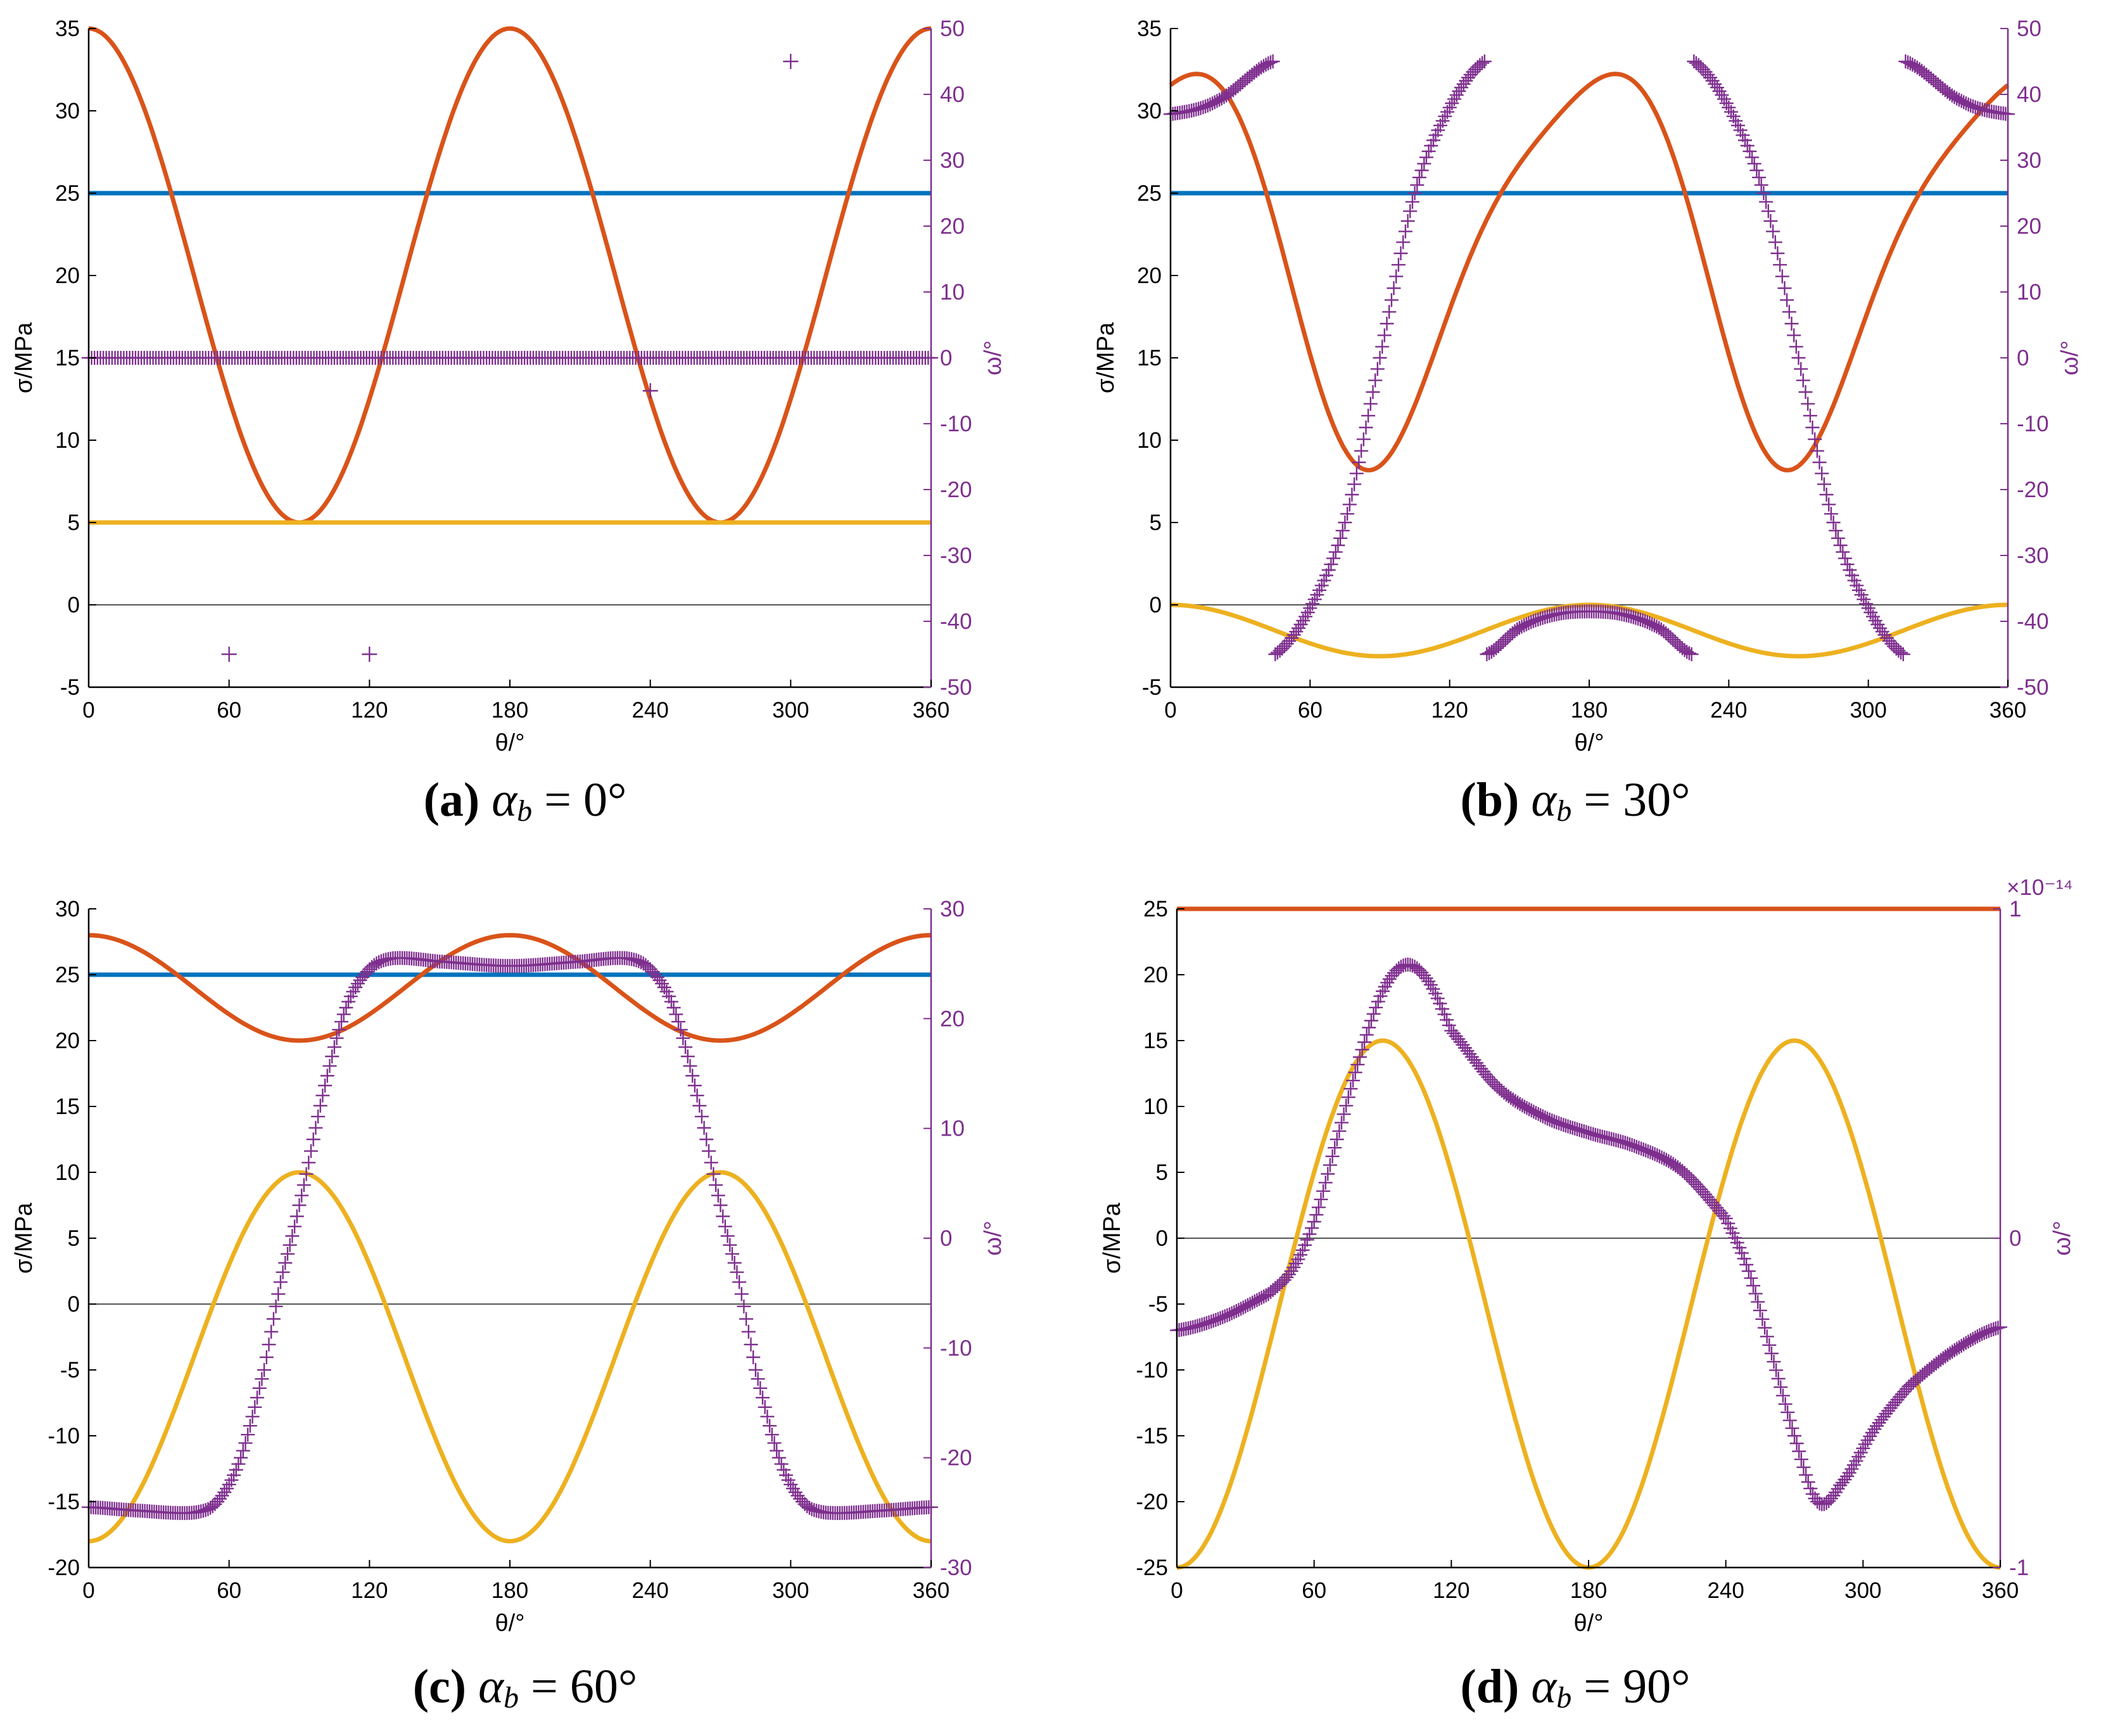 The image size is (2101, 1736). Describe the element at coordinates (1451, 1590) in the screenshot. I see `x-tick-label: 120` at that location.